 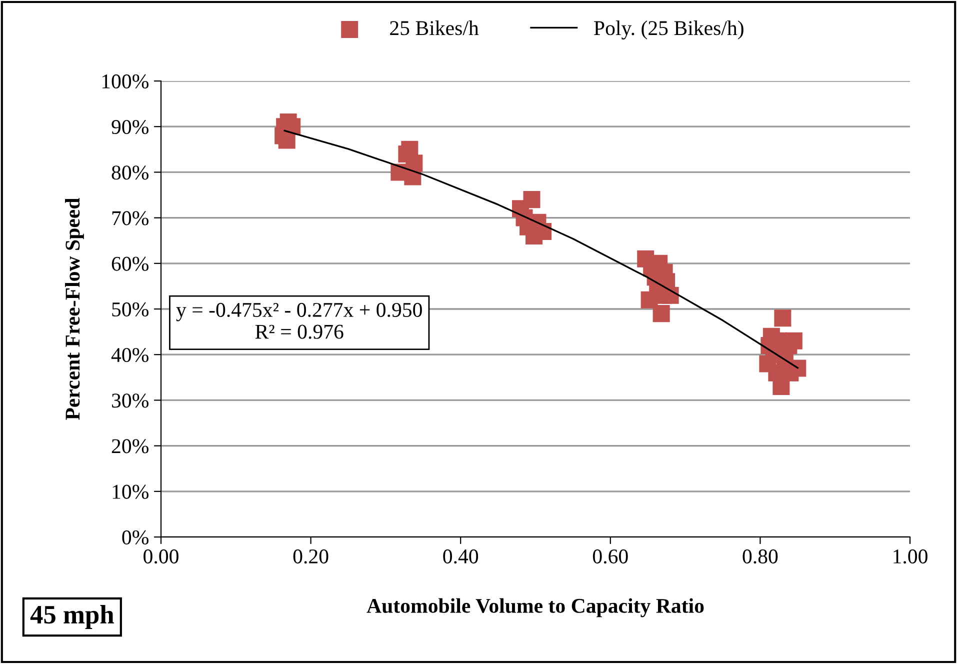 I want to click on y-tick-label: 0%, so click(x=135, y=537).